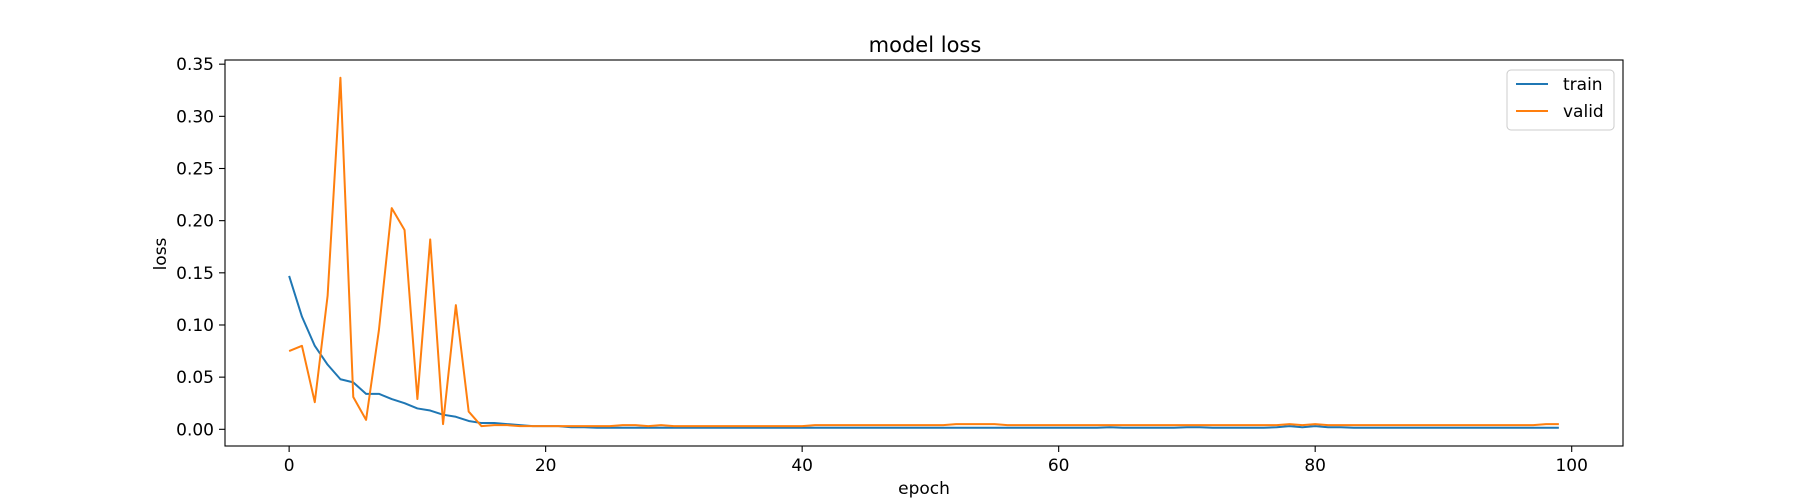 The height and width of the screenshot is (500, 1800). Describe the element at coordinates (195, 117) in the screenshot. I see `y-tick-label: 0.30` at that location.